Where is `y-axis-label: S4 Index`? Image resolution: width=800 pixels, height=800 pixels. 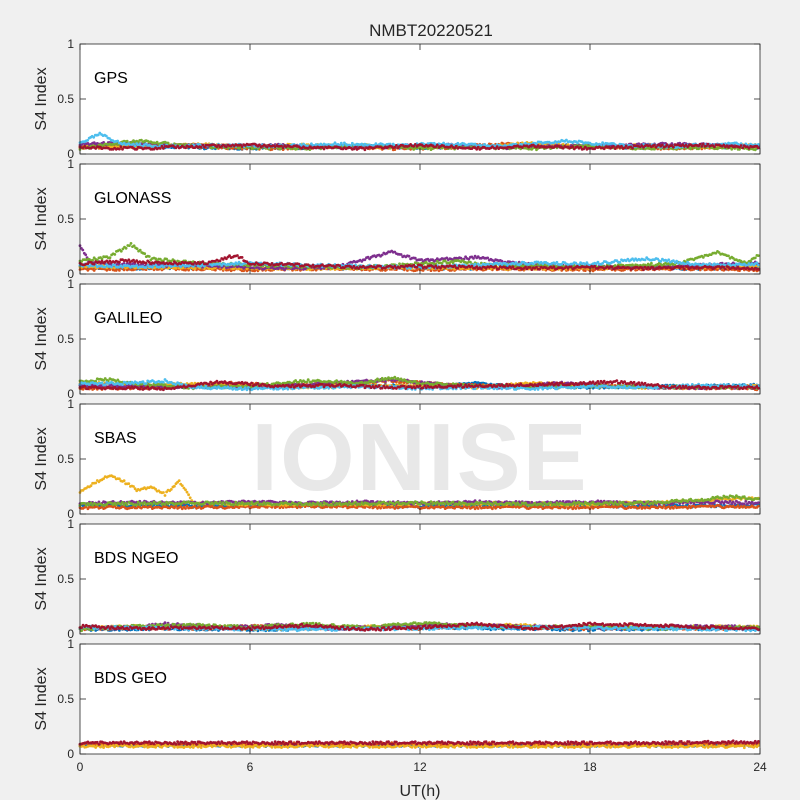
y-axis-label: S4 Index is located at coordinates (41, 98).